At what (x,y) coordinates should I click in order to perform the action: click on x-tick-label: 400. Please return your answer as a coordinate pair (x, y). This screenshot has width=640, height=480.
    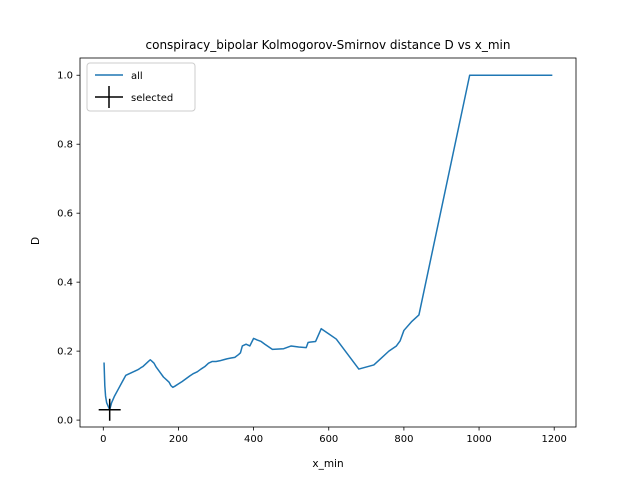
    Looking at the image, I should click on (253, 439).